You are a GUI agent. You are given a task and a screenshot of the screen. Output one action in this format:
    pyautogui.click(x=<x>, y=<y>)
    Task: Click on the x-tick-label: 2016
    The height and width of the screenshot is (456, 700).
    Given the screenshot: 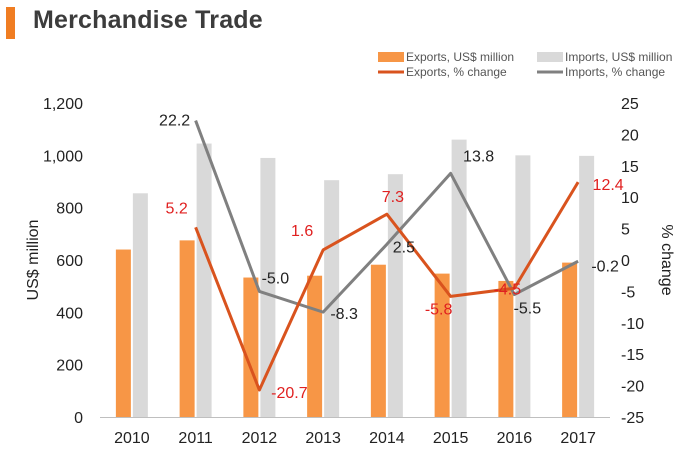 What is the action you would take?
    pyautogui.click(x=515, y=438)
    